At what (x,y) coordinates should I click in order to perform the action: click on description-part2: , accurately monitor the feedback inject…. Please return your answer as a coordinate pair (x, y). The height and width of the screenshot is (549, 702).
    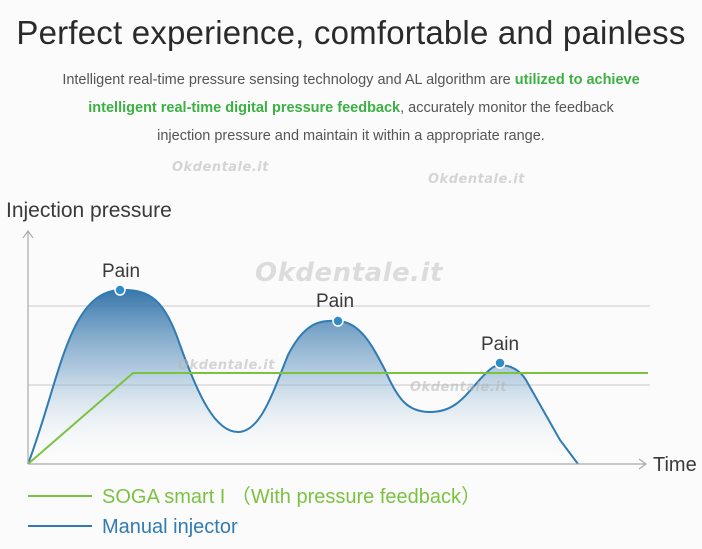
    Looking at the image, I should click on (385, 122).